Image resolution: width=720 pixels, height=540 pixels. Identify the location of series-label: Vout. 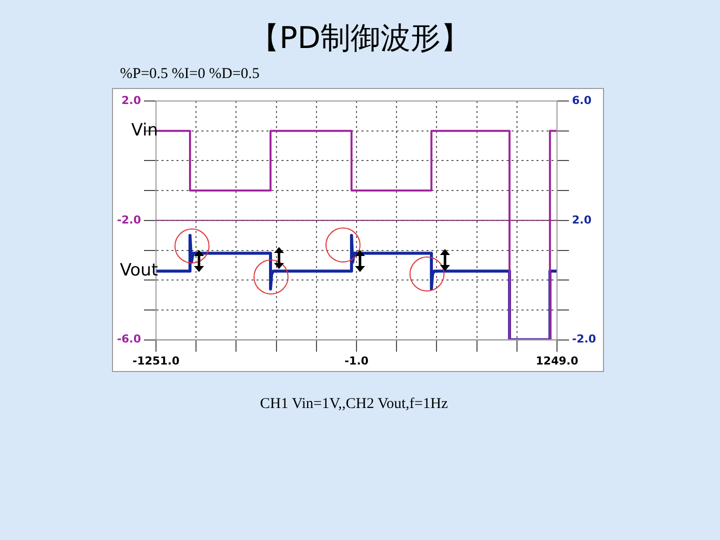
(139, 270).